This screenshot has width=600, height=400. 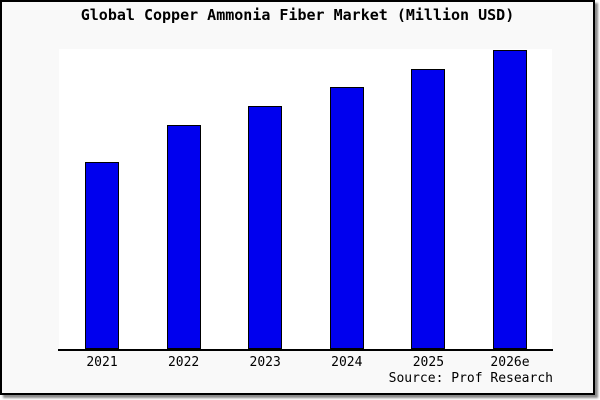 What do you see at coordinates (347, 362) in the screenshot?
I see `x-axis-label: 2024` at bounding box center [347, 362].